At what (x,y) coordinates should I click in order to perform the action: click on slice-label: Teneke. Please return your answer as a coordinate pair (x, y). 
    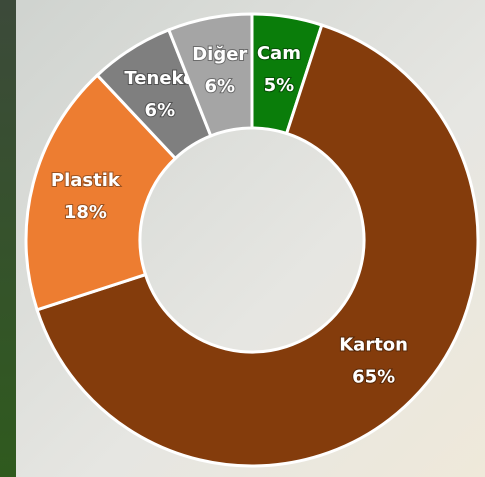
    Looking at the image, I should click on (159, 78).